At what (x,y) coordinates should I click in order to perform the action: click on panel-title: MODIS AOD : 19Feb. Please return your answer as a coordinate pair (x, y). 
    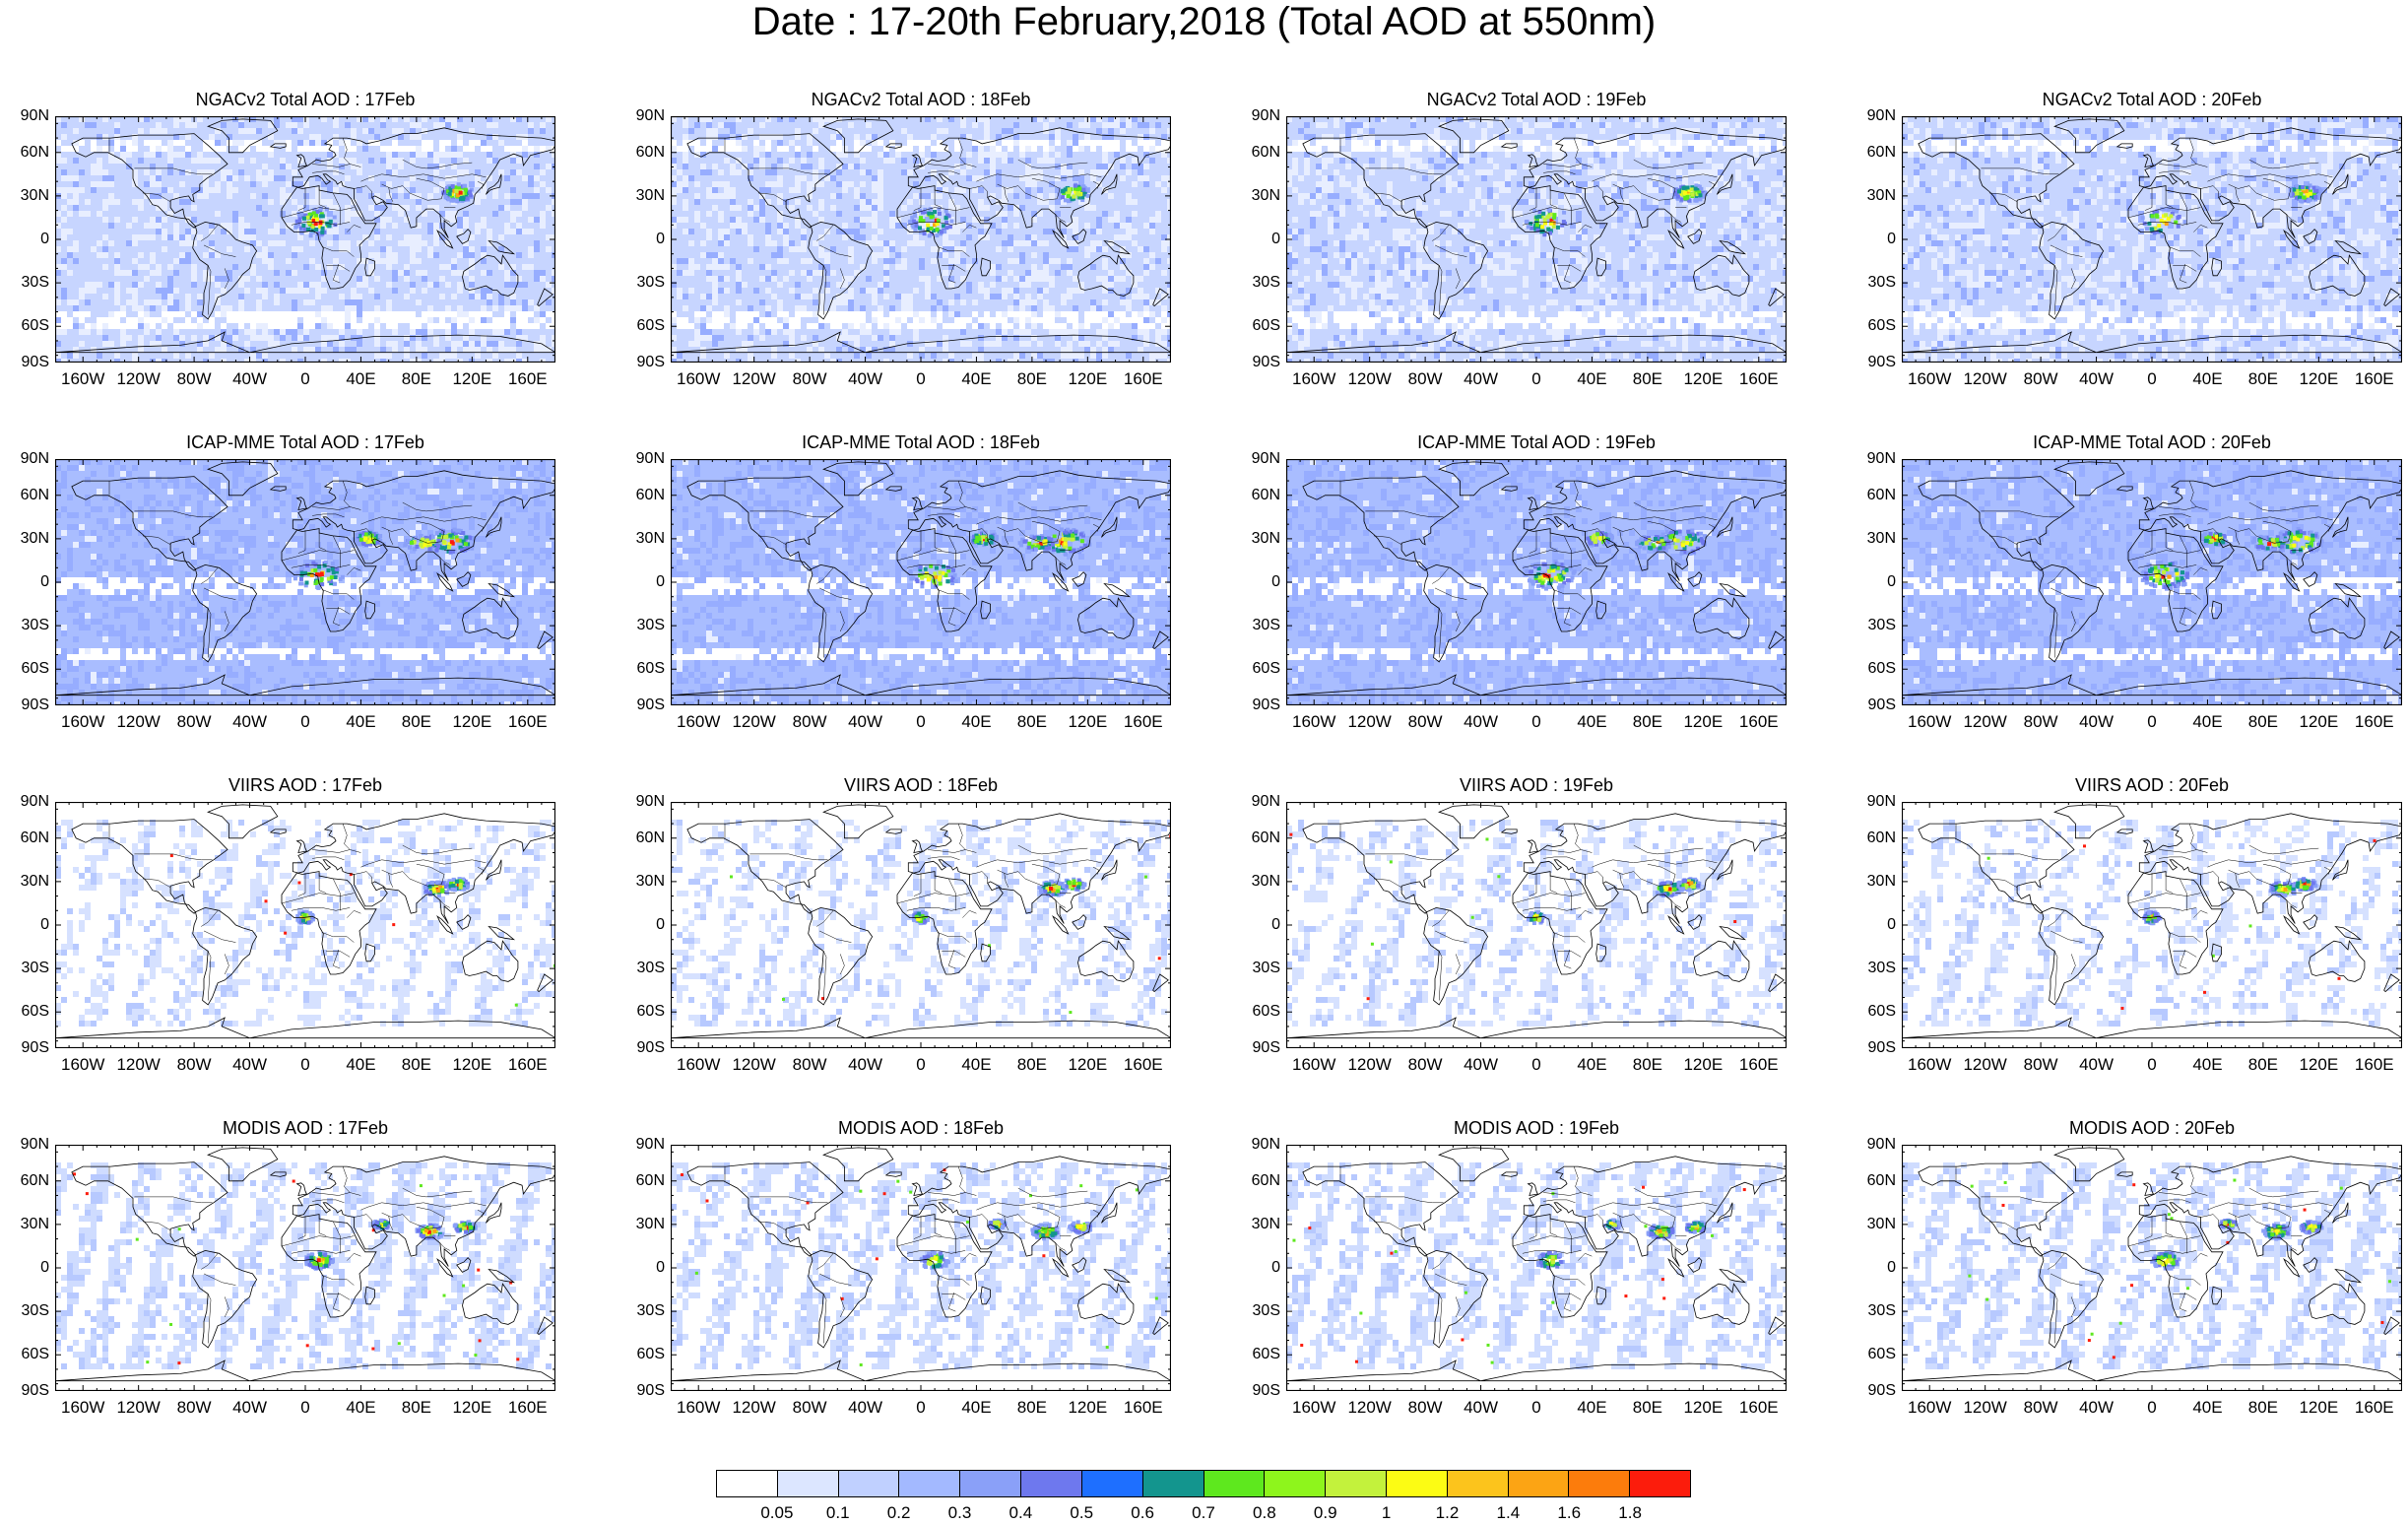
    Looking at the image, I should click on (1536, 1128).